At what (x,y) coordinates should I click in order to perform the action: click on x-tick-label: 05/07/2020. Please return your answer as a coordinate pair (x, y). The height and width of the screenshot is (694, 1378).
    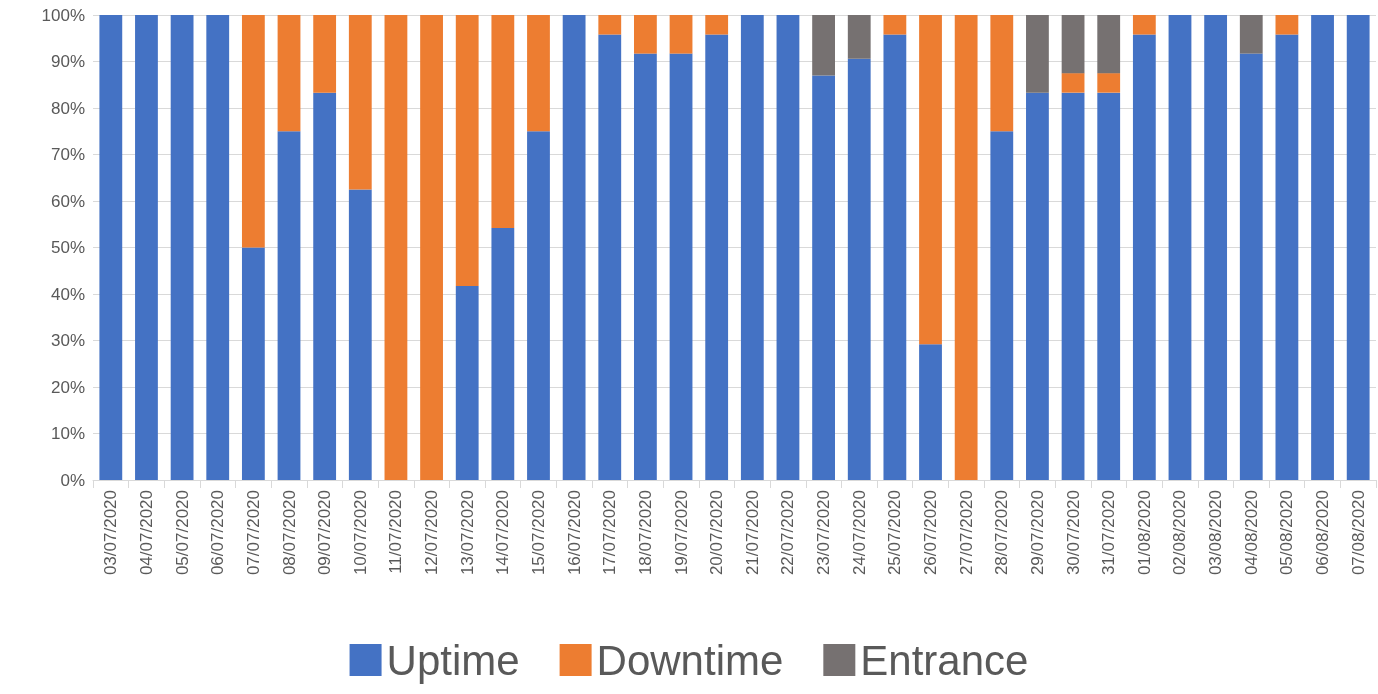
    Looking at the image, I should click on (182, 533).